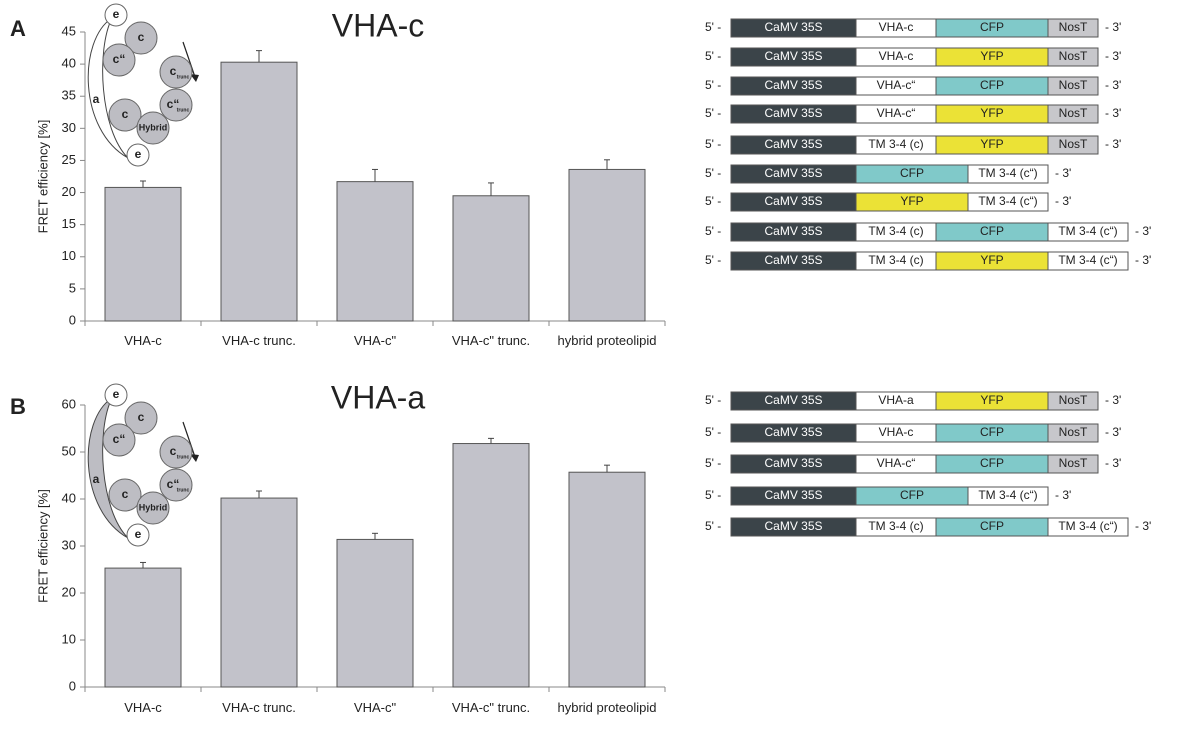  Describe the element at coordinates (69, 30) in the screenshot. I see `y-tick-label: 45` at that location.